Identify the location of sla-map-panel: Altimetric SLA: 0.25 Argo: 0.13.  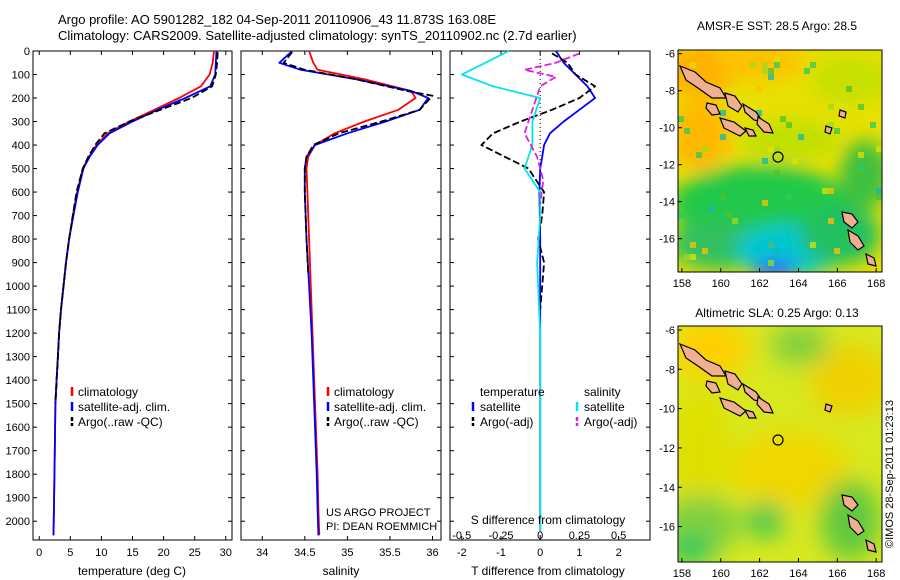
(772, 443).